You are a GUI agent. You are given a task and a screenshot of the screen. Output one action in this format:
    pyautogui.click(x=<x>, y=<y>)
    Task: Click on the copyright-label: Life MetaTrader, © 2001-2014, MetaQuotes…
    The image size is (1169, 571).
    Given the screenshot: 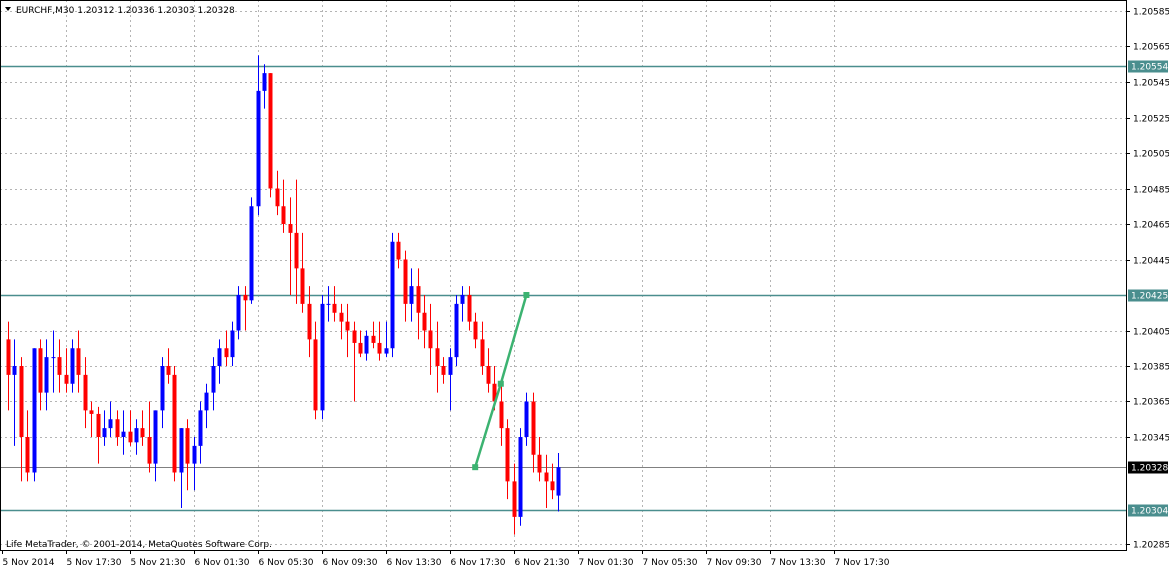 What is the action you would take?
    pyautogui.click(x=139, y=545)
    